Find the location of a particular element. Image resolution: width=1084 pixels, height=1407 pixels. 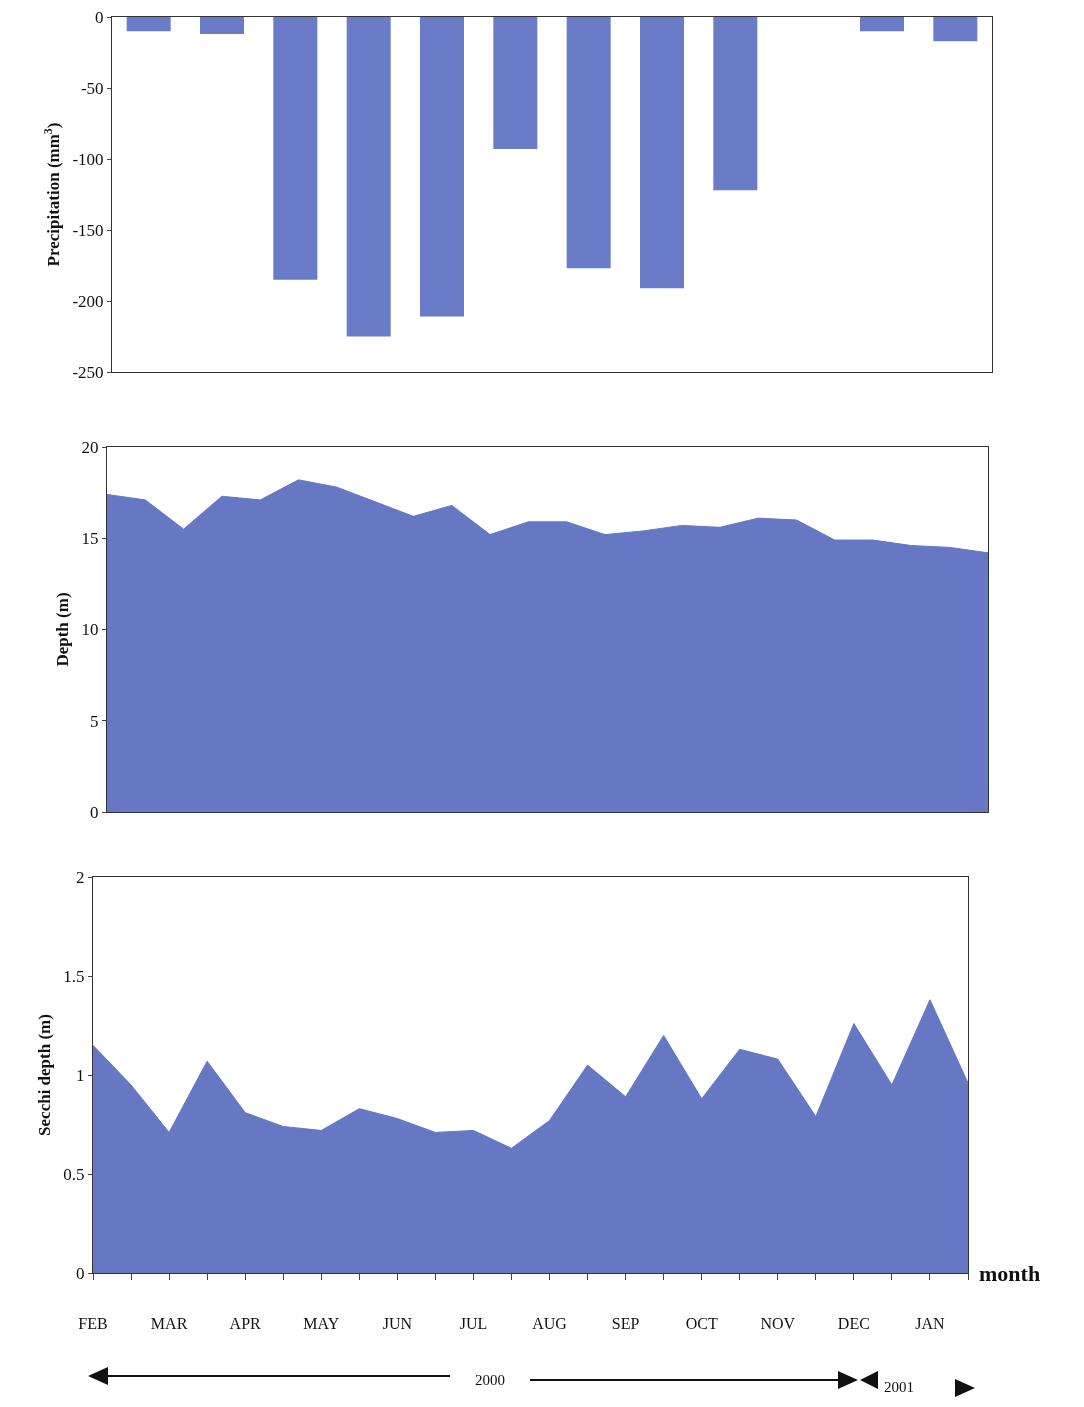

x-axis-title: month is located at coordinates (1010, 1273).